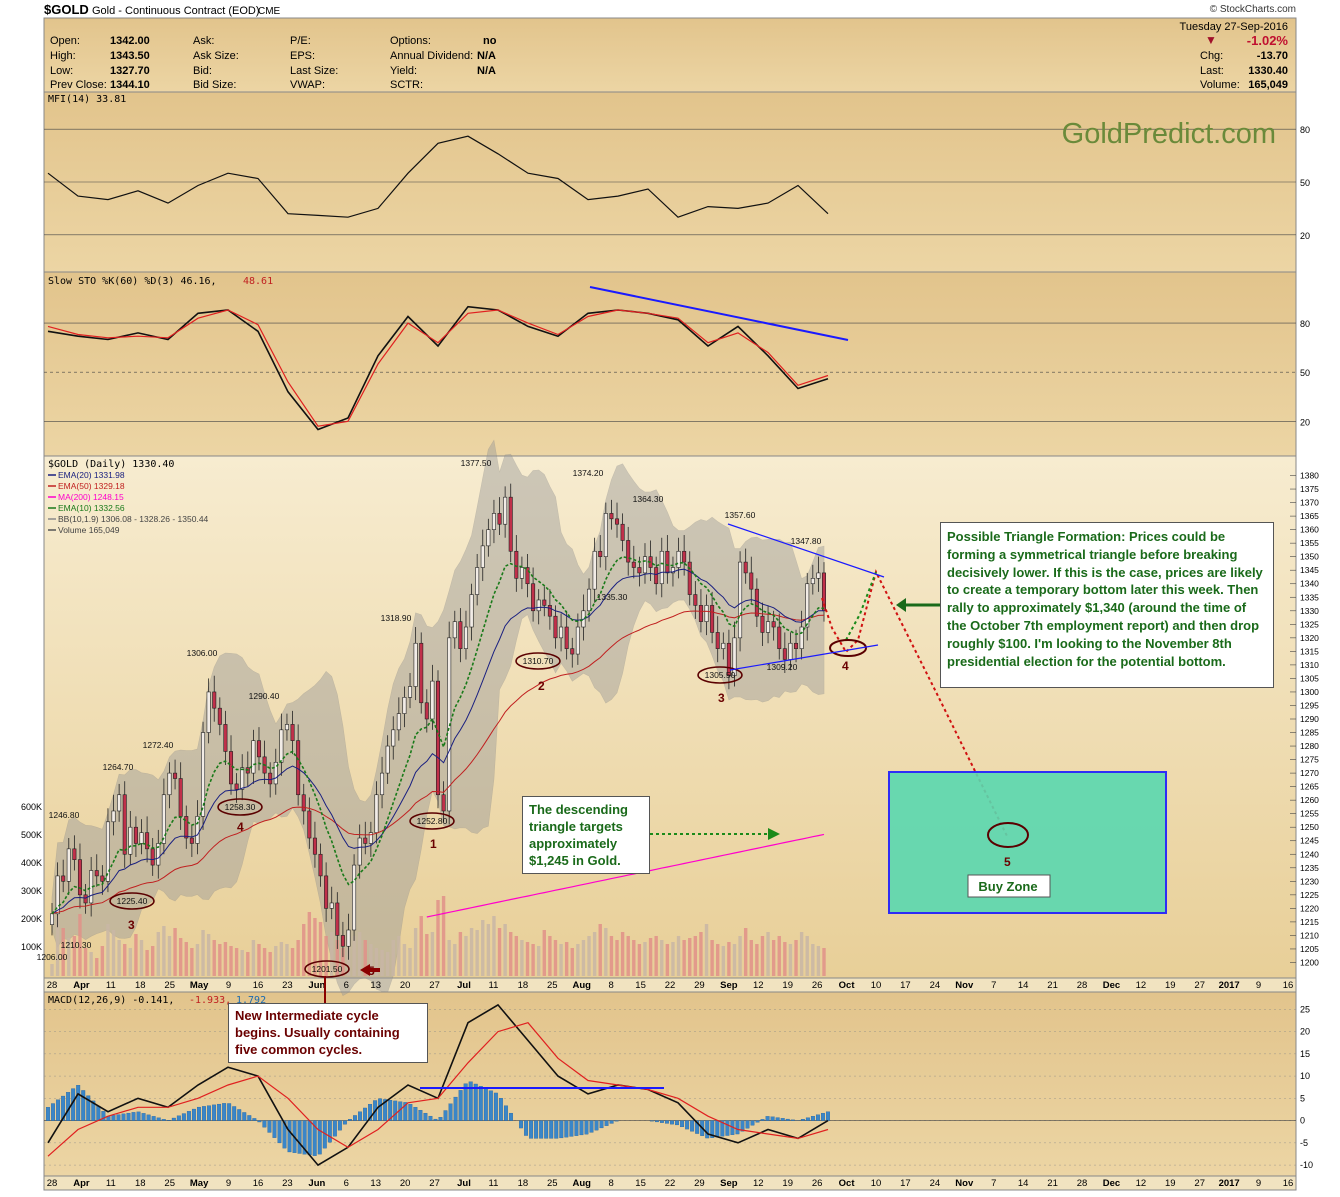  I want to click on cycle-label: 3, so click(721, 698).